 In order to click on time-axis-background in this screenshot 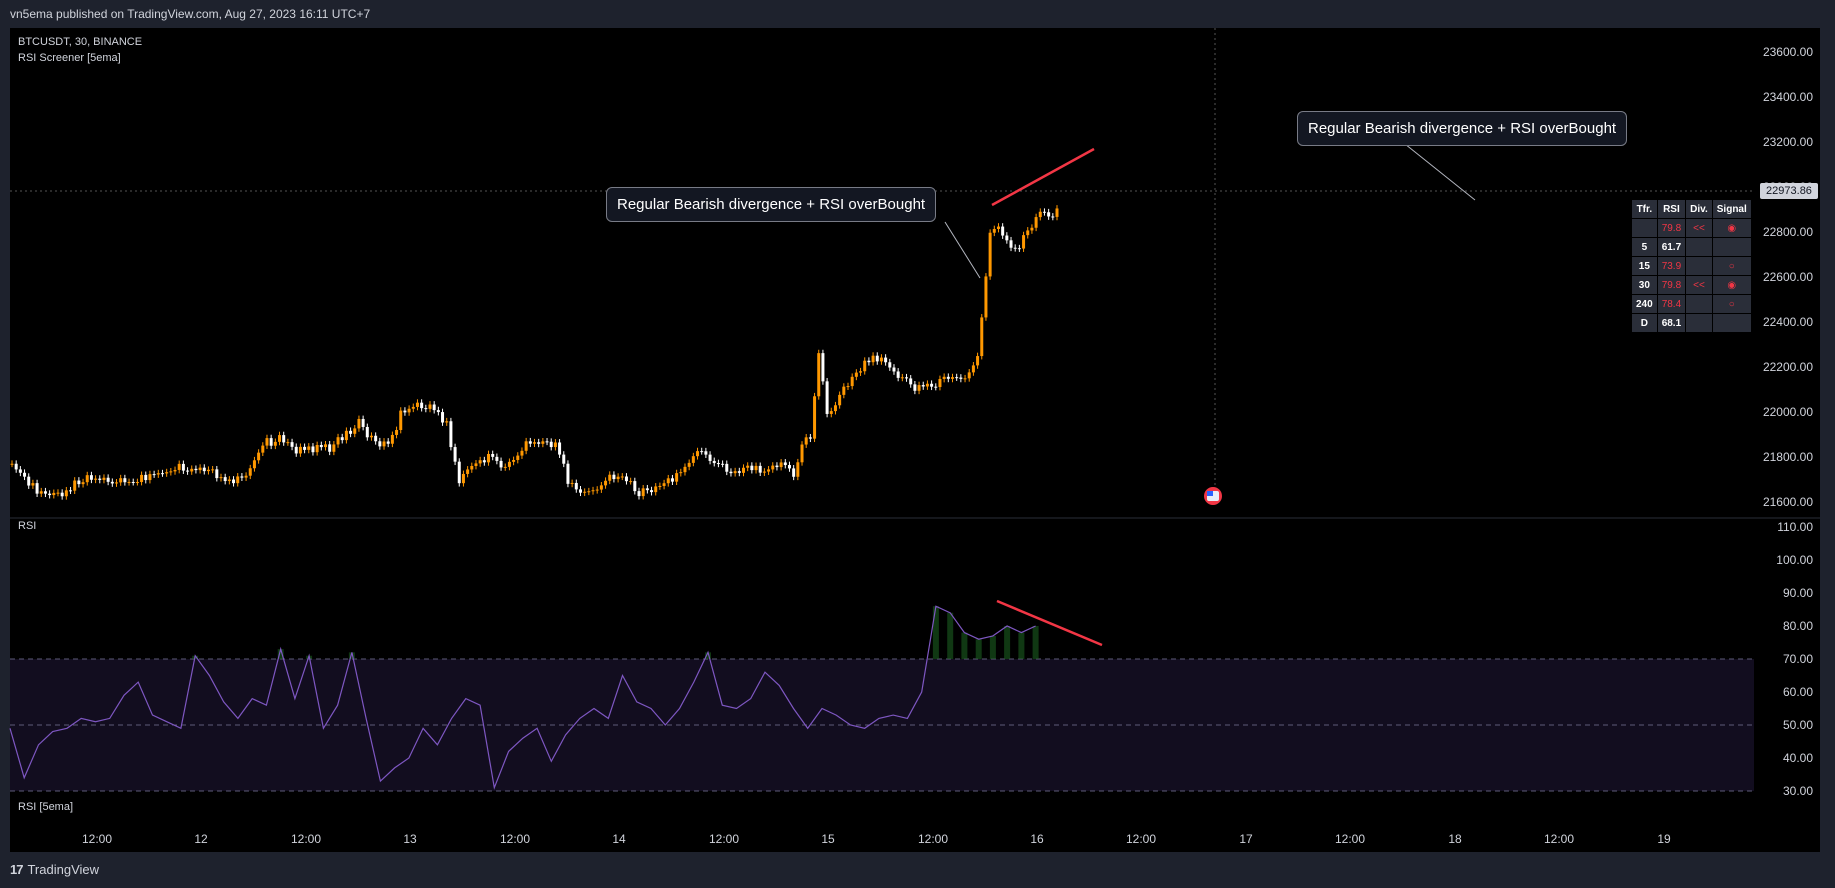, I will do `click(915, 821)`.